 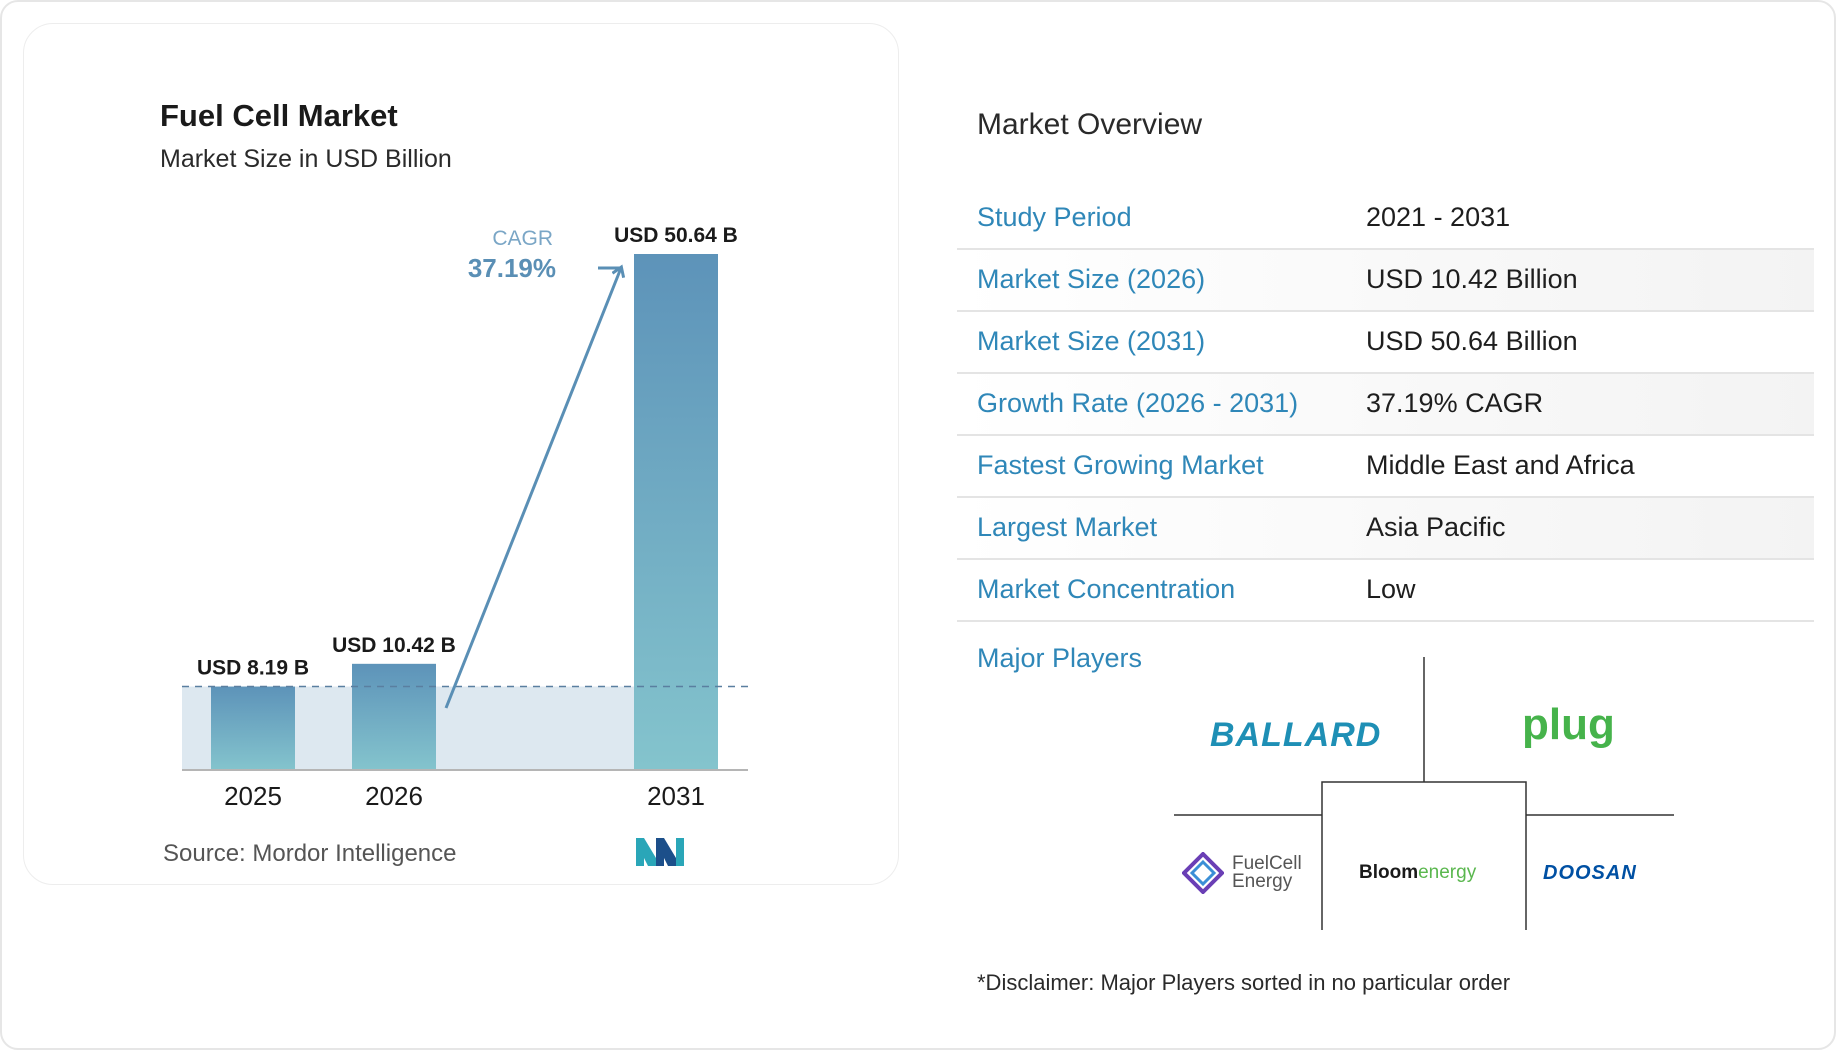 I want to click on overview-row-label: Growth Rate (2026 - 2031), so click(x=1138, y=403).